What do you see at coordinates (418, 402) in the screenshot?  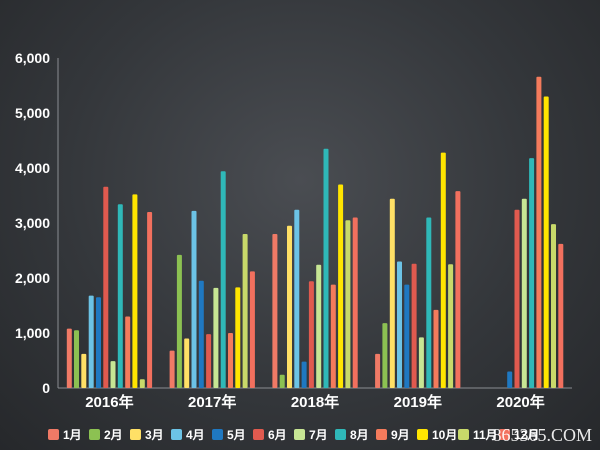 I see `x-category-label: 2019年` at bounding box center [418, 402].